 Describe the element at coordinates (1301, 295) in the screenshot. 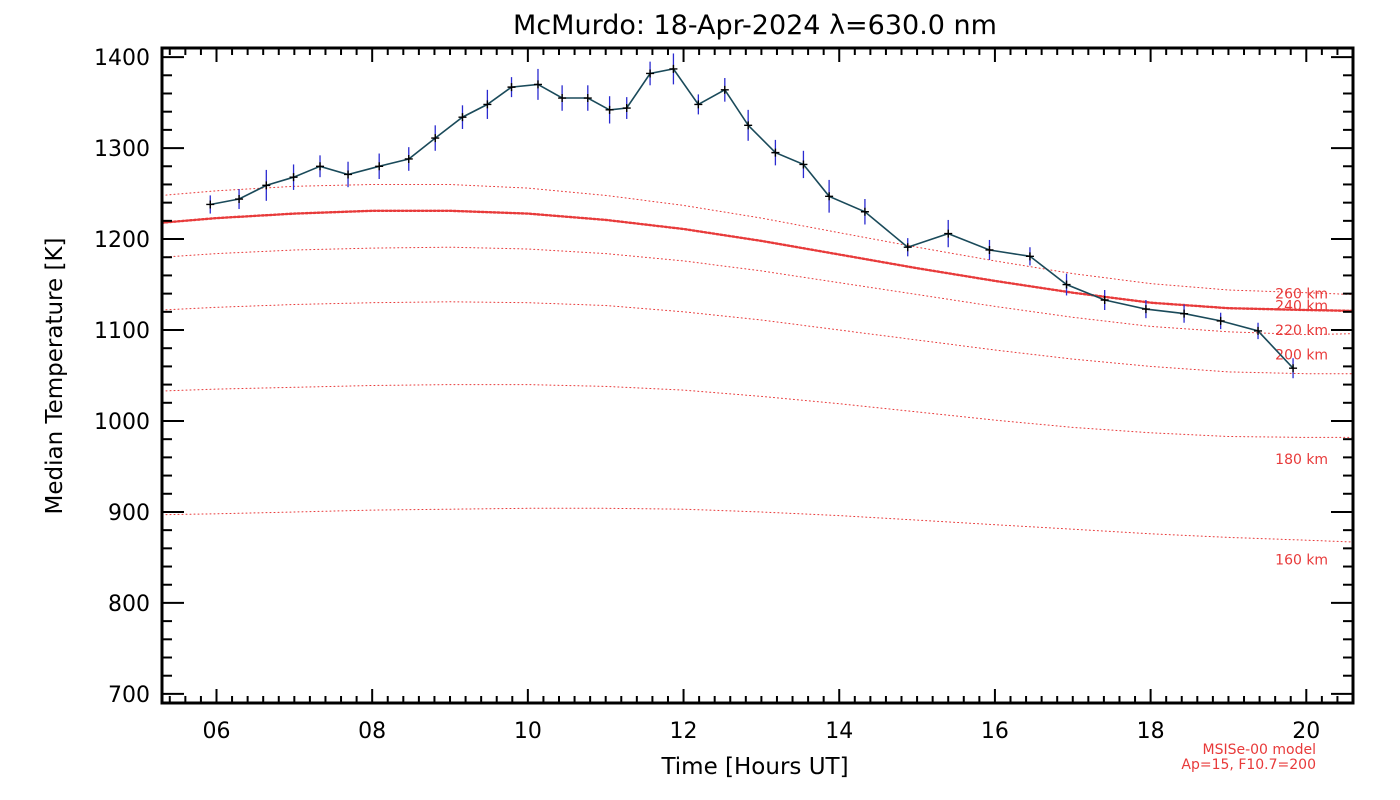

I see `model-curve-label: 260 km` at that location.